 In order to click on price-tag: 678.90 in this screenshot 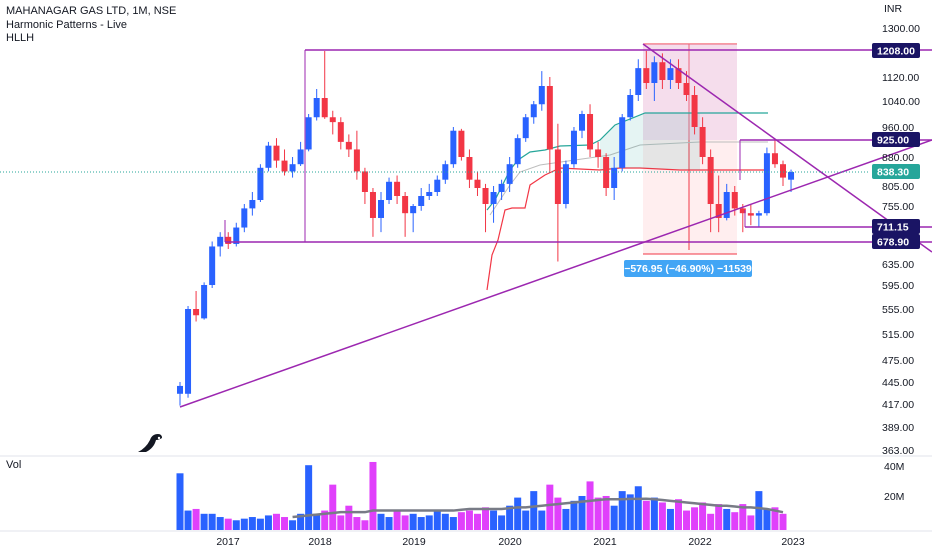, I will do `click(896, 241)`.